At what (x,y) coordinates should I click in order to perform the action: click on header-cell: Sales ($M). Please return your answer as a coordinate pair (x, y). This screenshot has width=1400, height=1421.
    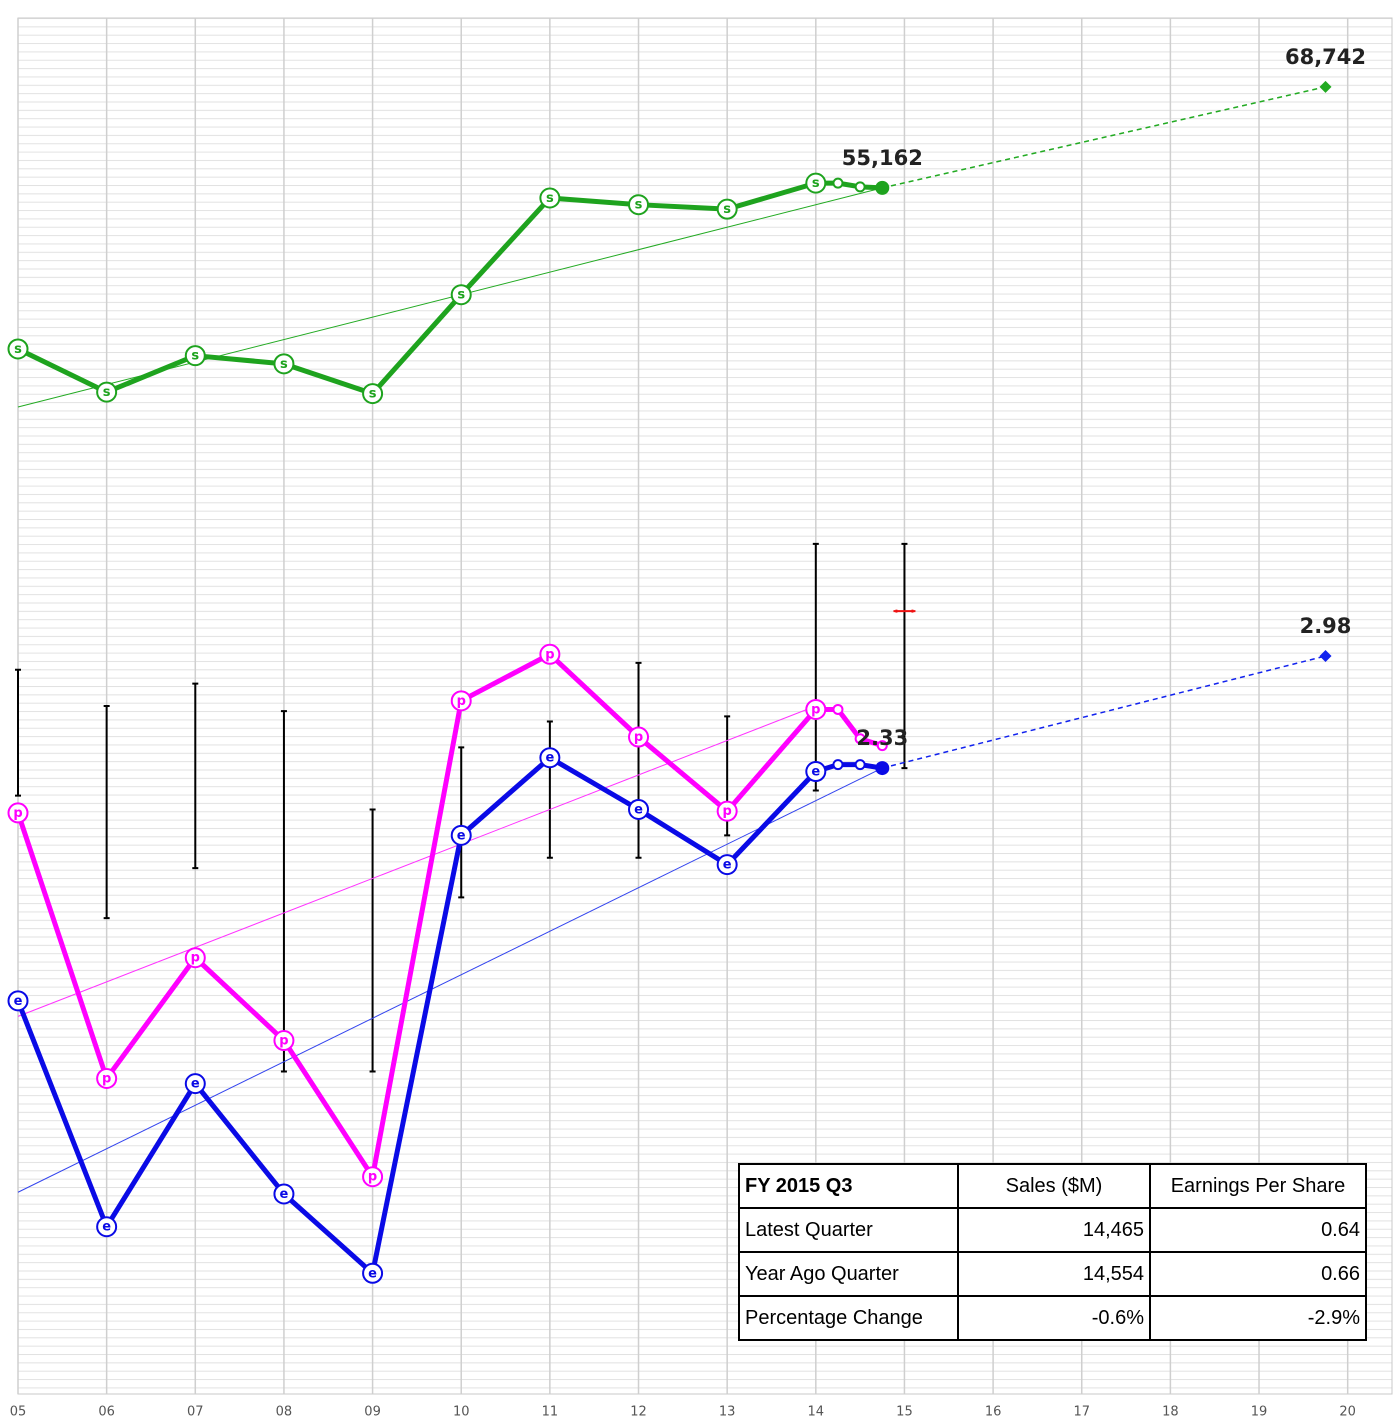
    Looking at the image, I should click on (1054, 1186).